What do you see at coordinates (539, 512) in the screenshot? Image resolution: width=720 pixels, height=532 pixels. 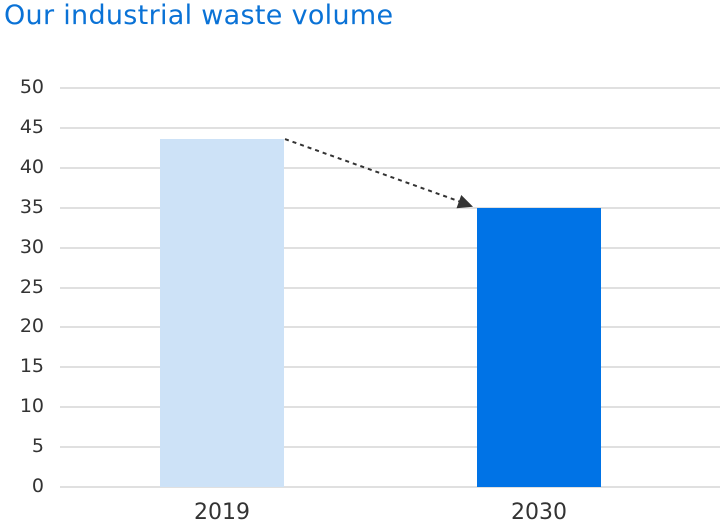 I see `x-tick-label: 2030` at bounding box center [539, 512].